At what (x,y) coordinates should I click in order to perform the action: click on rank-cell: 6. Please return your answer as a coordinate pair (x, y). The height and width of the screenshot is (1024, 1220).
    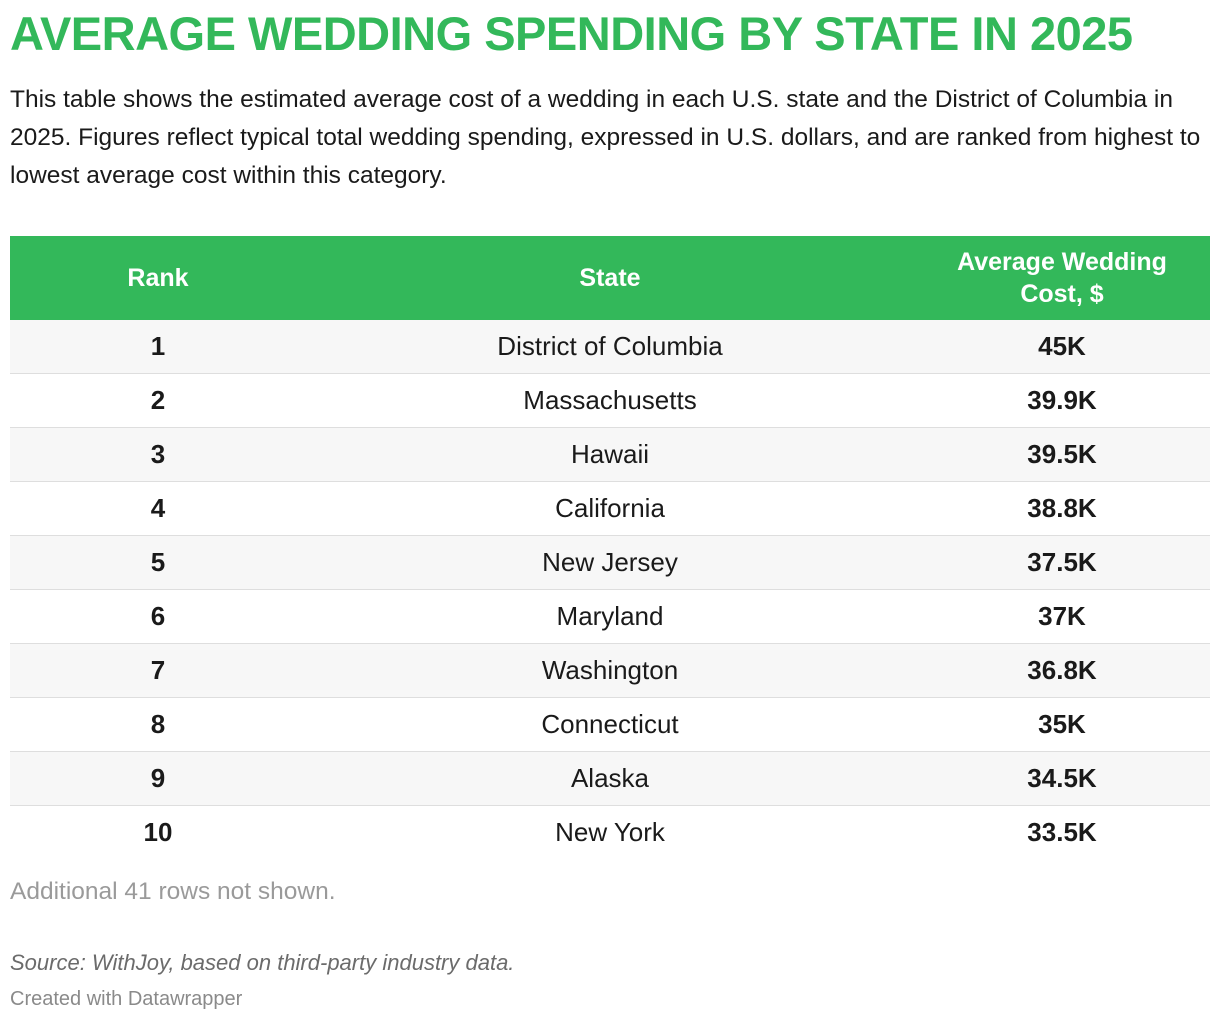
    Looking at the image, I should click on (158, 616).